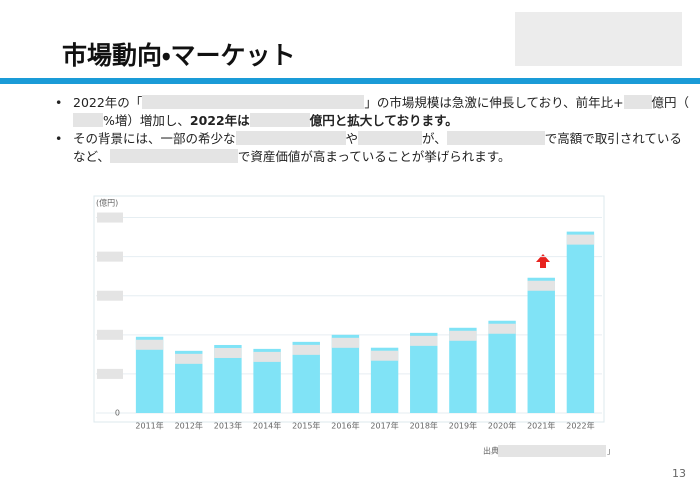 This screenshot has width=700, height=496. Describe the element at coordinates (384, 426) in the screenshot. I see `x-tick-label: 2017年` at that location.